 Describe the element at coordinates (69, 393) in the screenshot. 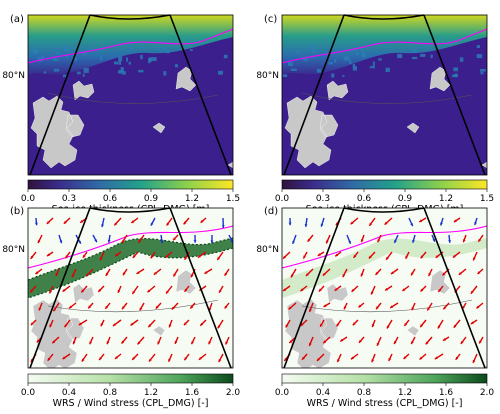

I see `colorbar-tick-label: 0.4` at that location.